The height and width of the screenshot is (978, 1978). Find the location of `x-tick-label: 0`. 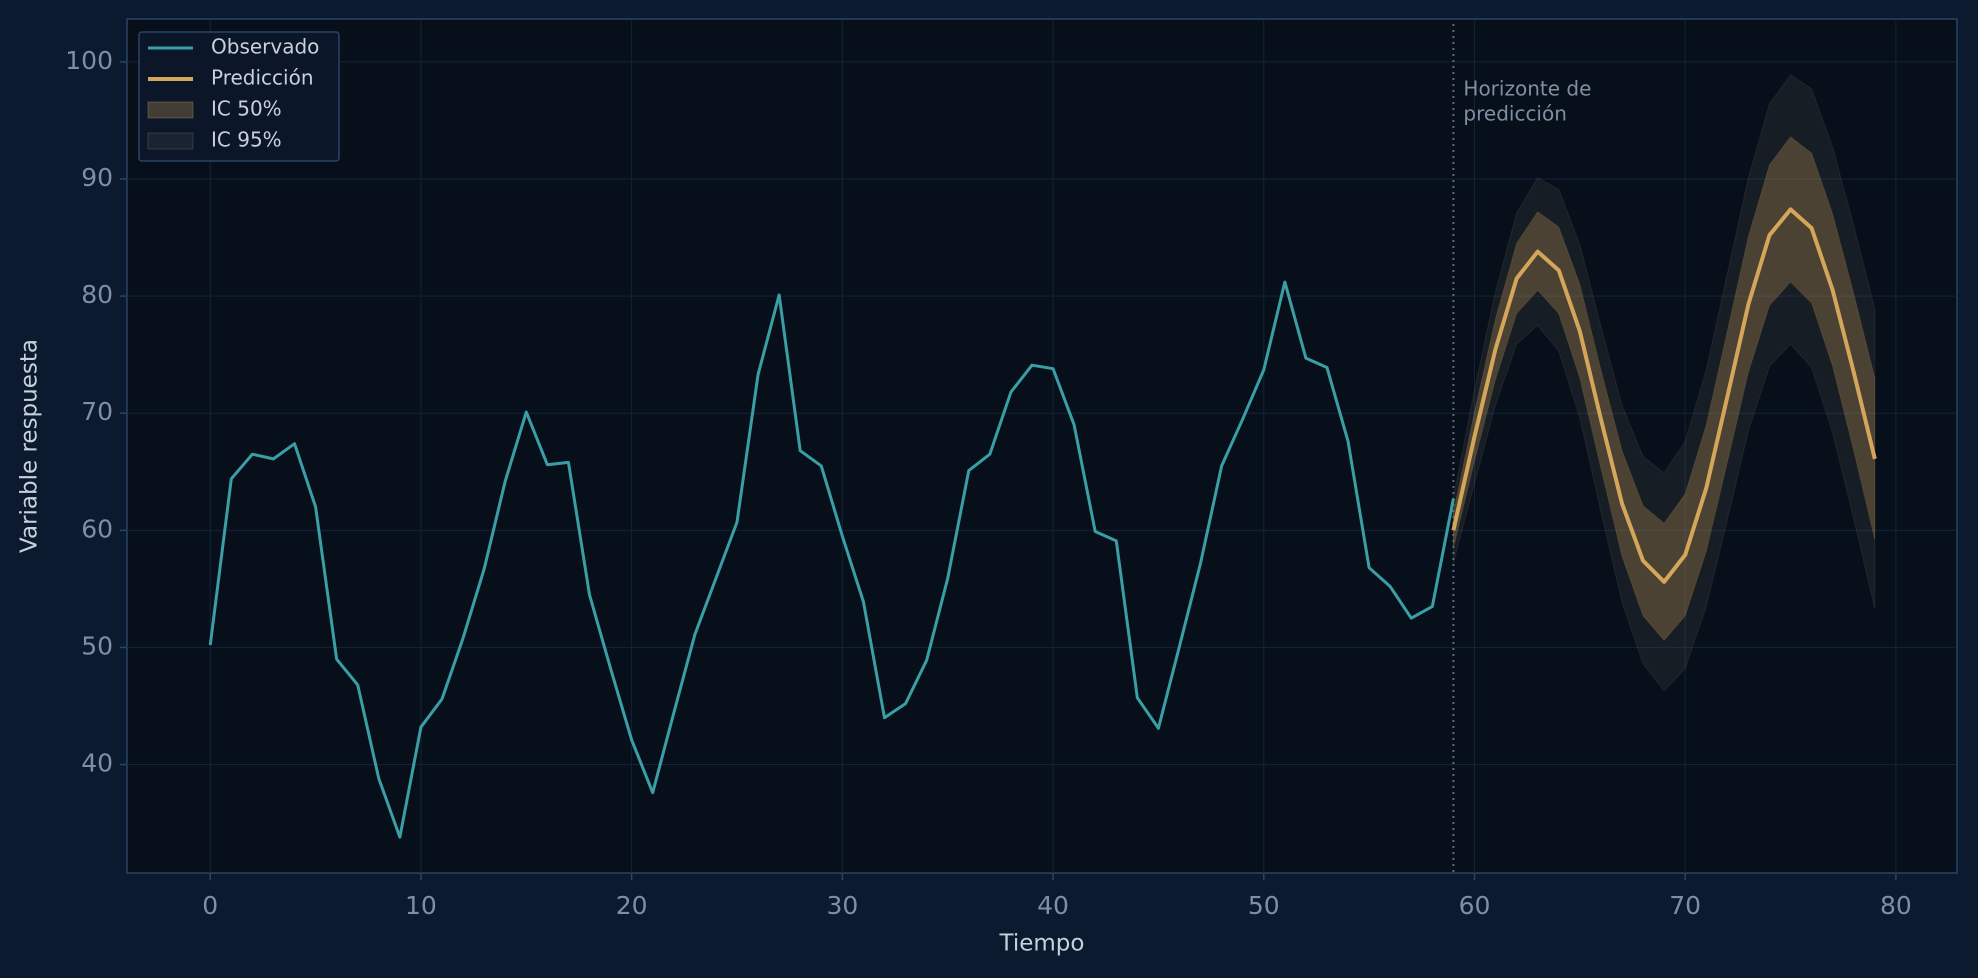

x-tick-label: 0 is located at coordinates (210, 905).